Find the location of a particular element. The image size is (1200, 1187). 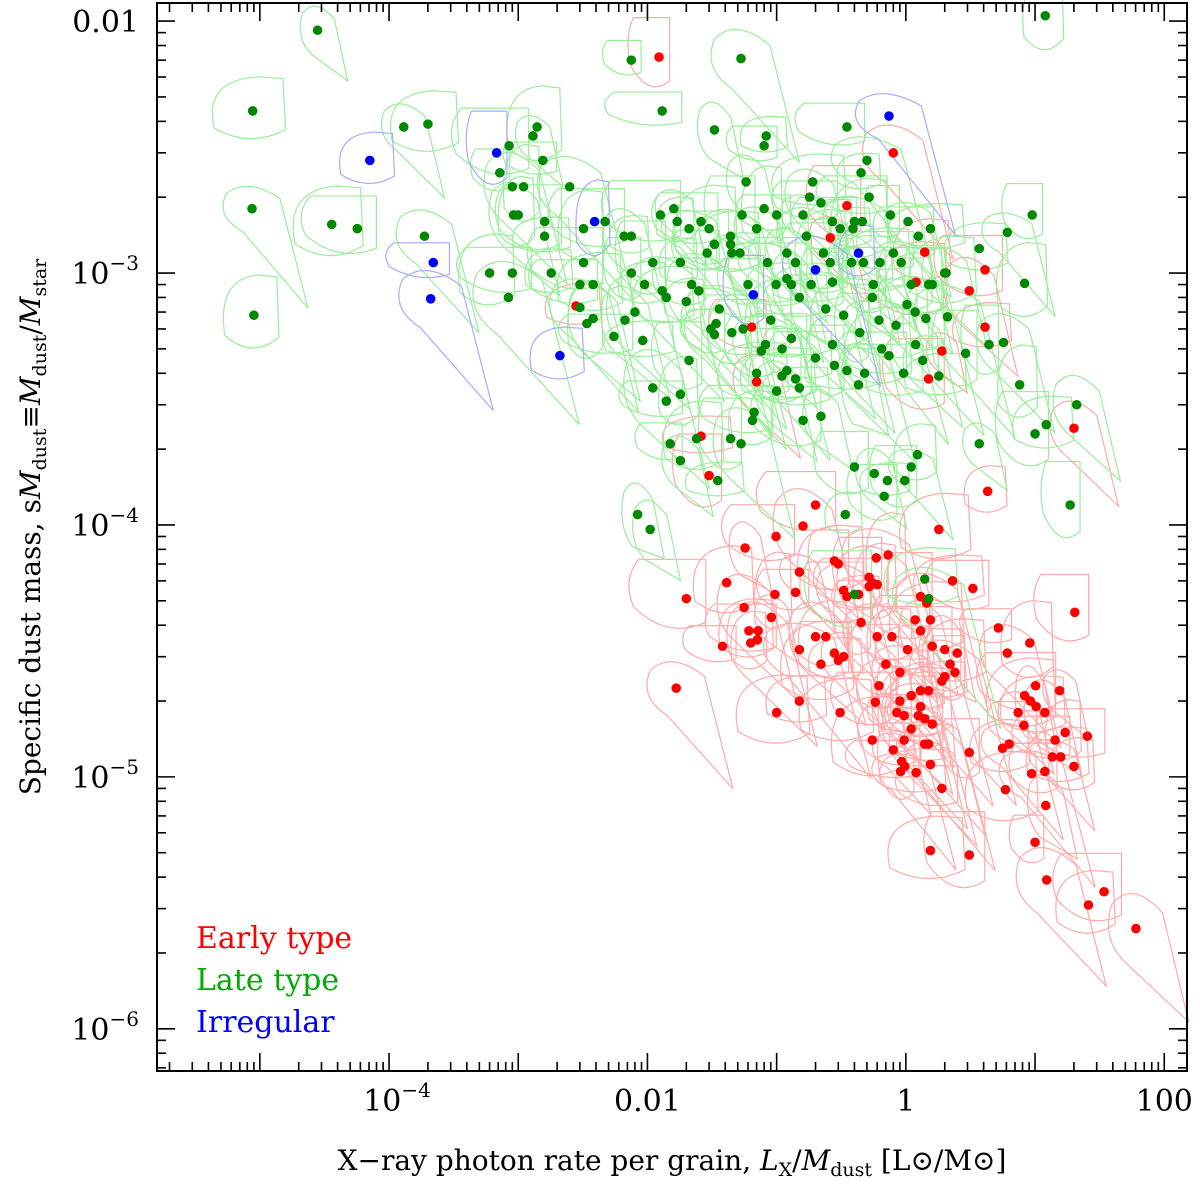

x-tick-label: 0.01 is located at coordinates (647, 1101).